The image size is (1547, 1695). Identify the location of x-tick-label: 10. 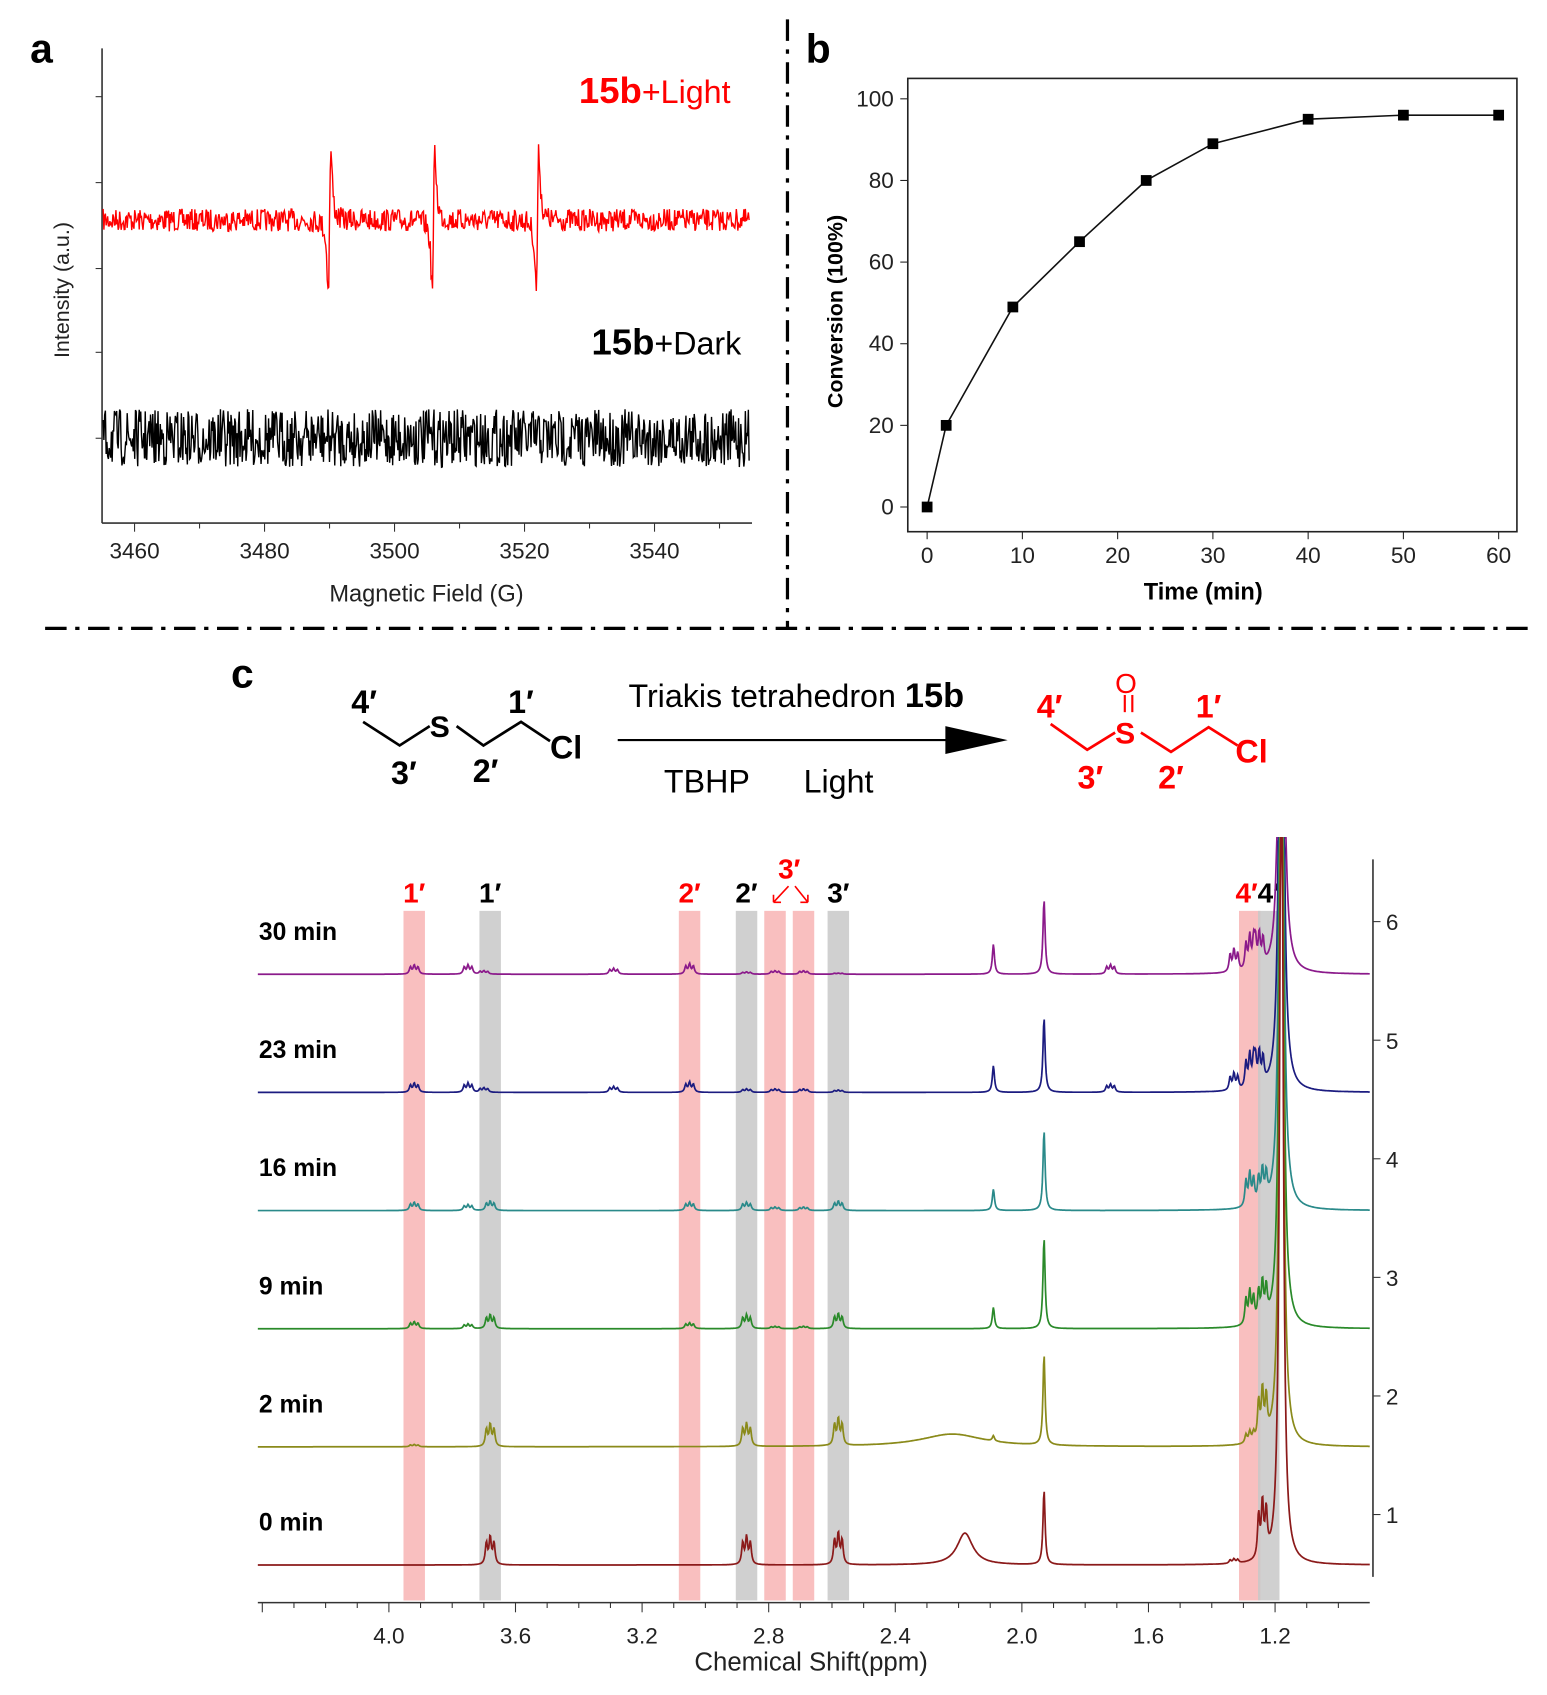
(1022, 555).